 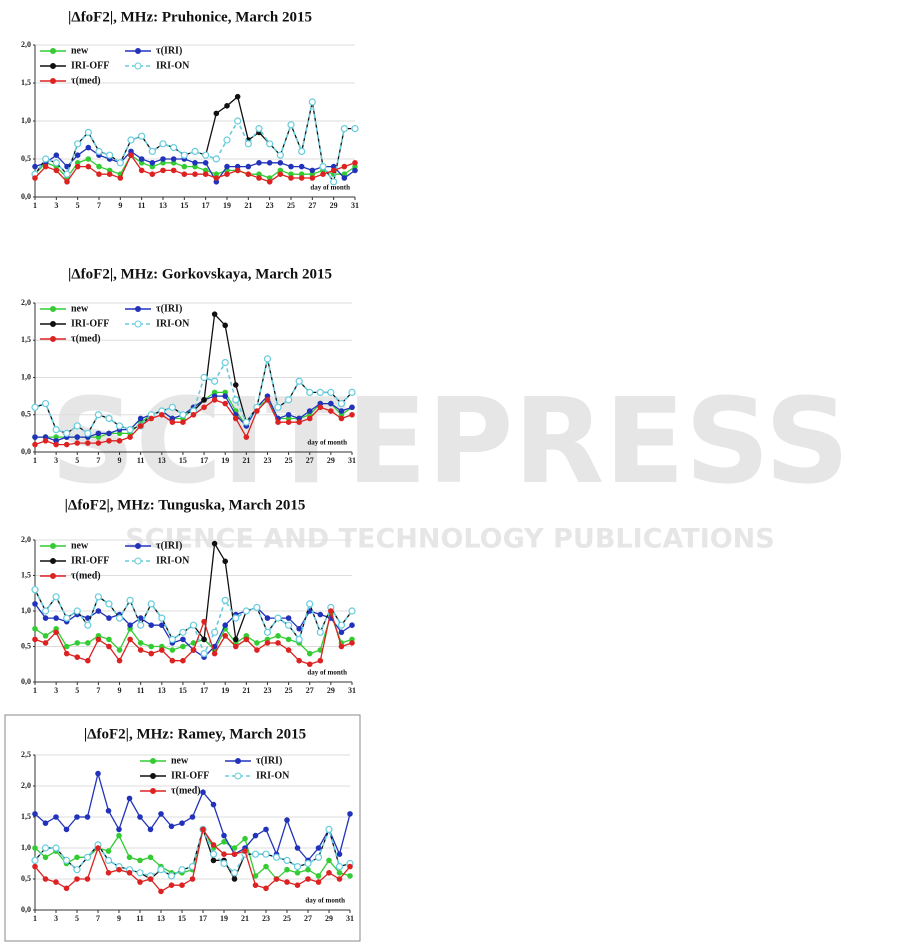 I want to click on annotation: day of month, so click(x=327, y=443).